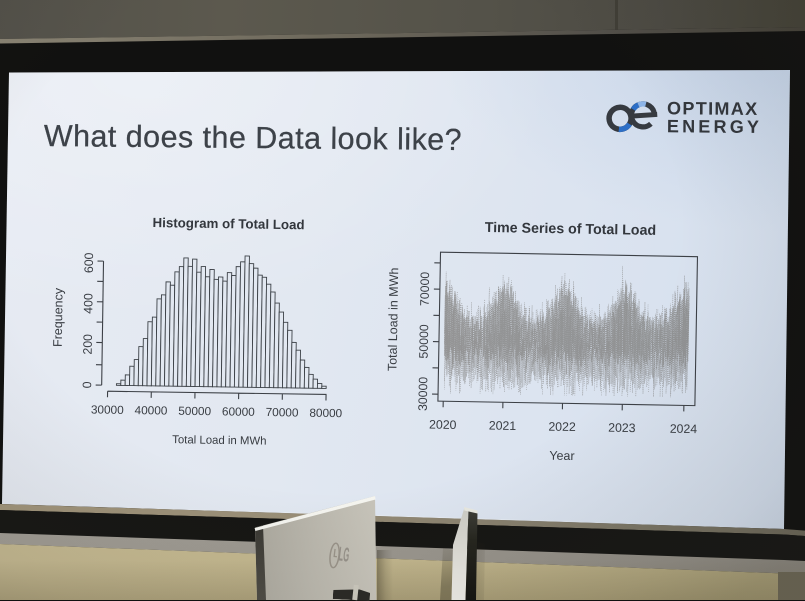 Image resolution: width=805 pixels, height=601 pixels. Describe the element at coordinates (88, 303) in the screenshot. I see `svg-text: 400` at that location.